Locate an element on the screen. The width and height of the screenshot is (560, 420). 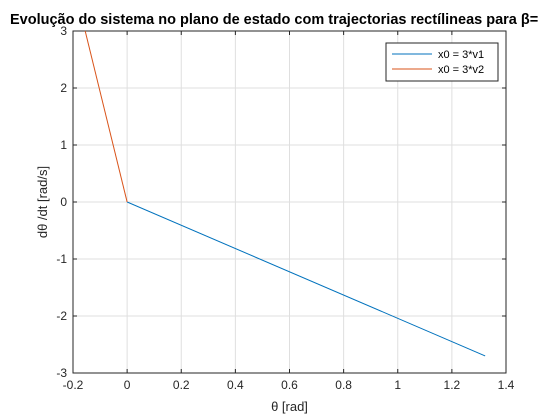
x-tick-label: 0 is located at coordinates (127, 385).